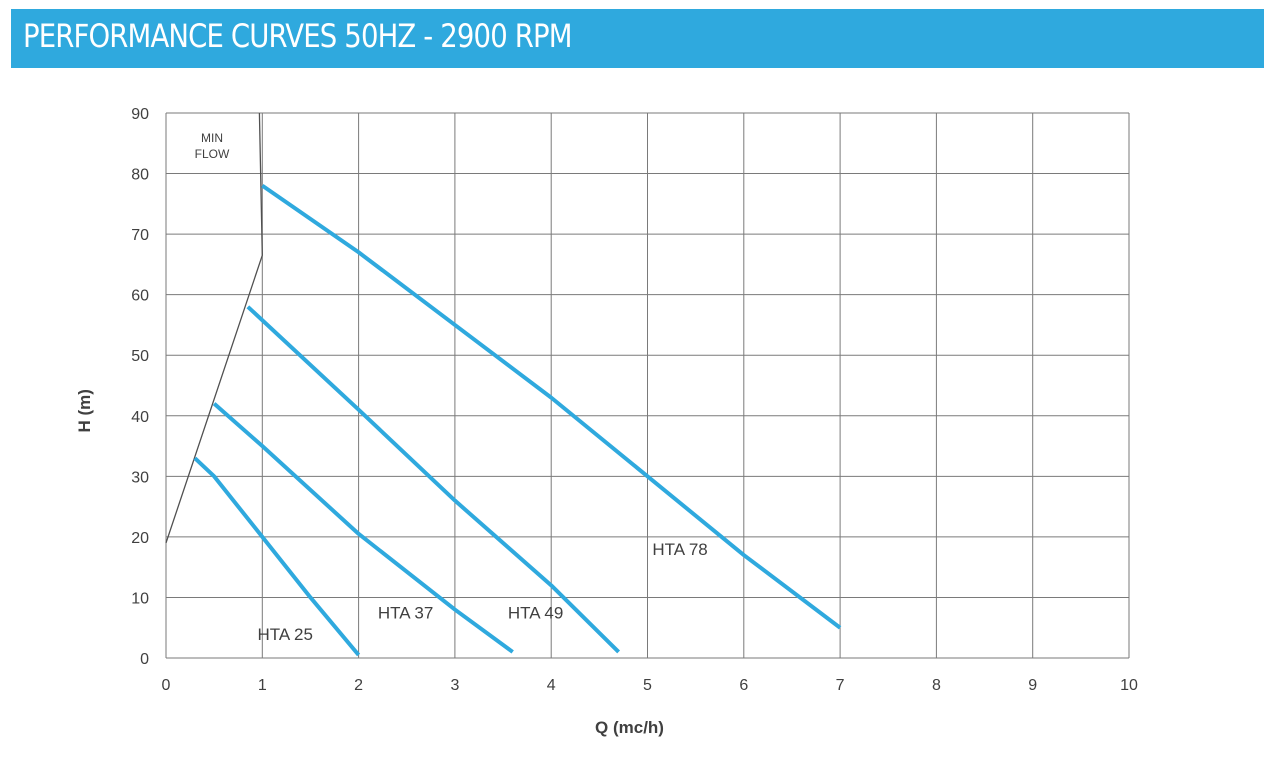 The image size is (1274, 758). What do you see at coordinates (212, 138) in the screenshot?
I see `min-flow-label: MIN` at bounding box center [212, 138].